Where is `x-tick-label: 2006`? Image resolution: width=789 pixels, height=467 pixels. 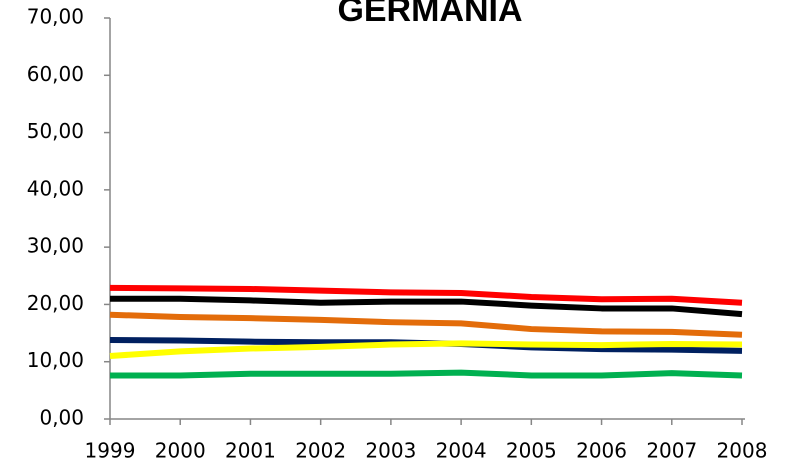 x-tick-label: 2006 is located at coordinates (601, 451).